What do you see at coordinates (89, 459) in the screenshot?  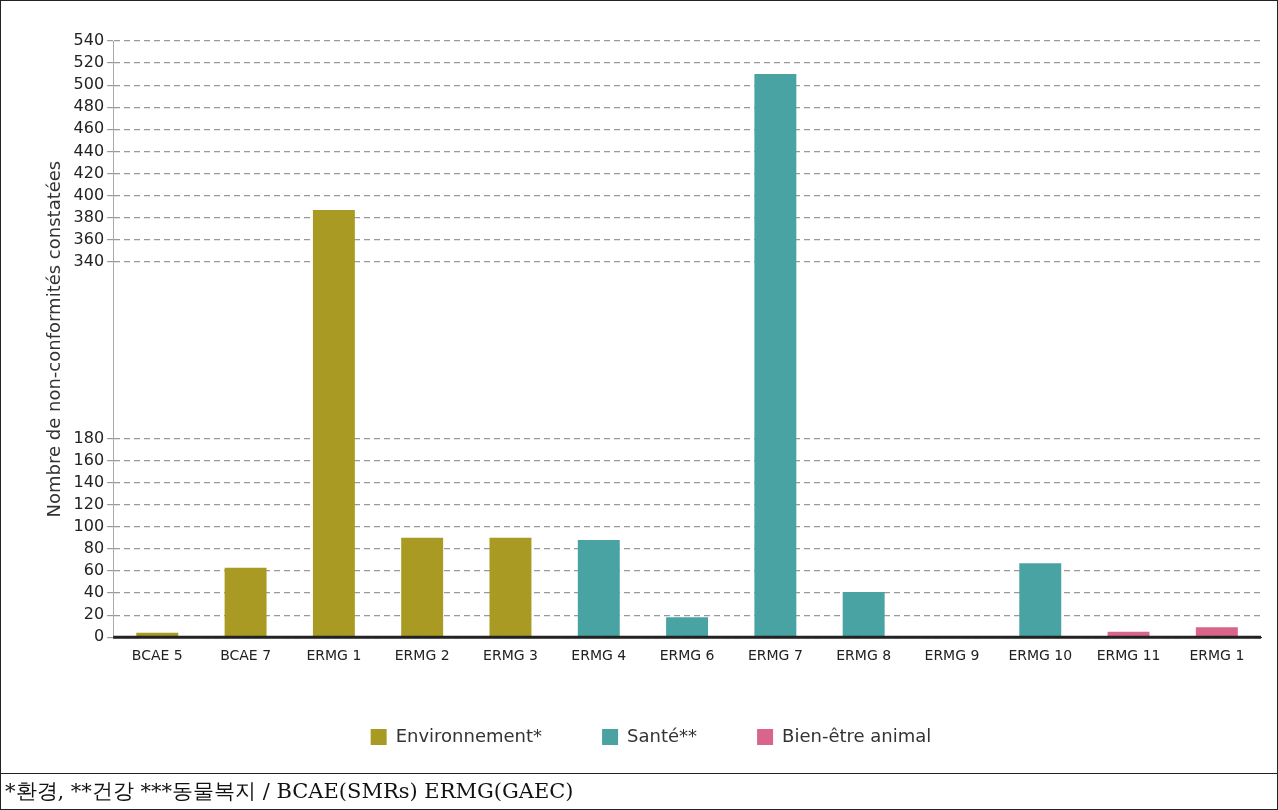 I see `y-tick-label: 160` at bounding box center [89, 459].